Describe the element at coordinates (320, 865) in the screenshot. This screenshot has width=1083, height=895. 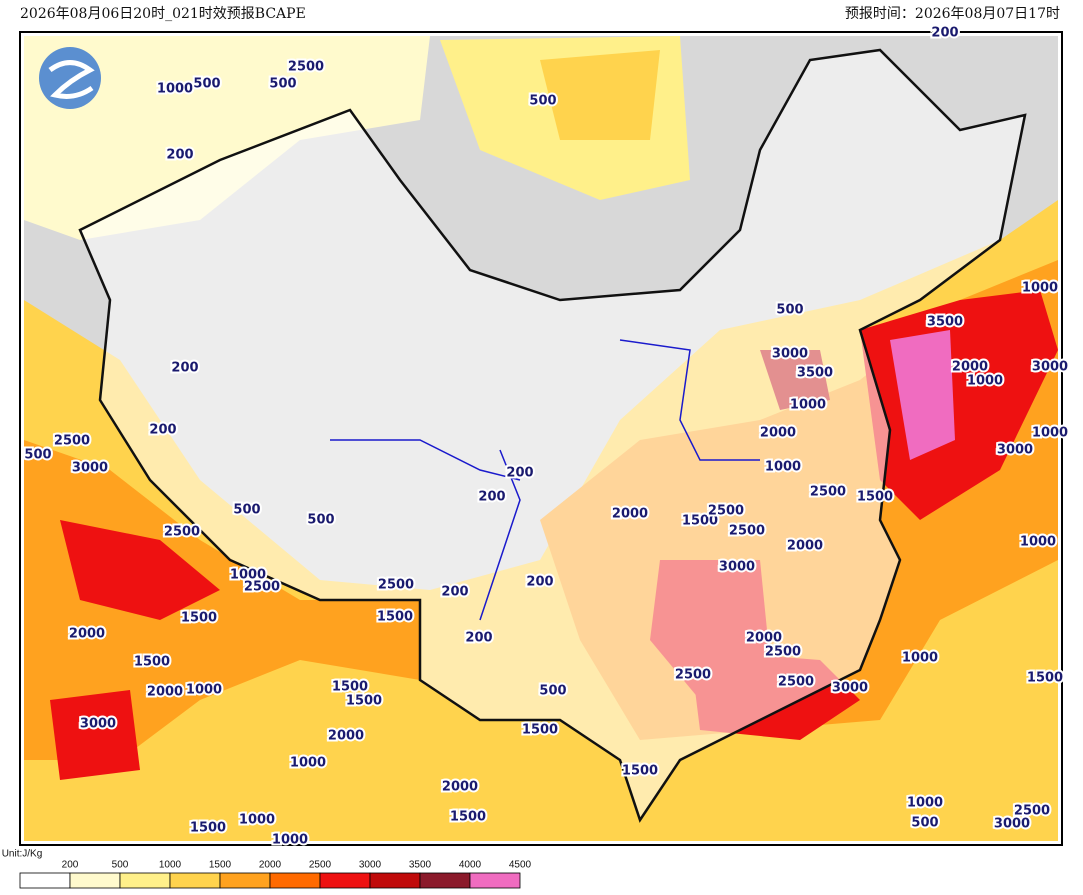
I see `colorbar-tick-label: 2500` at that location.